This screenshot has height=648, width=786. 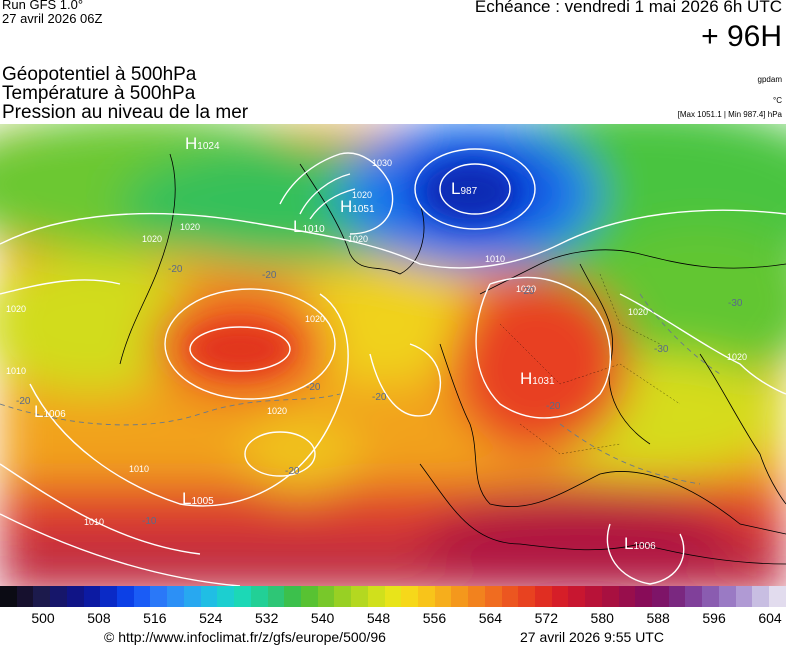 What do you see at coordinates (658, 618) in the screenshot?
I see `color-scale-tick: 588` at bounding box center [658, 618].